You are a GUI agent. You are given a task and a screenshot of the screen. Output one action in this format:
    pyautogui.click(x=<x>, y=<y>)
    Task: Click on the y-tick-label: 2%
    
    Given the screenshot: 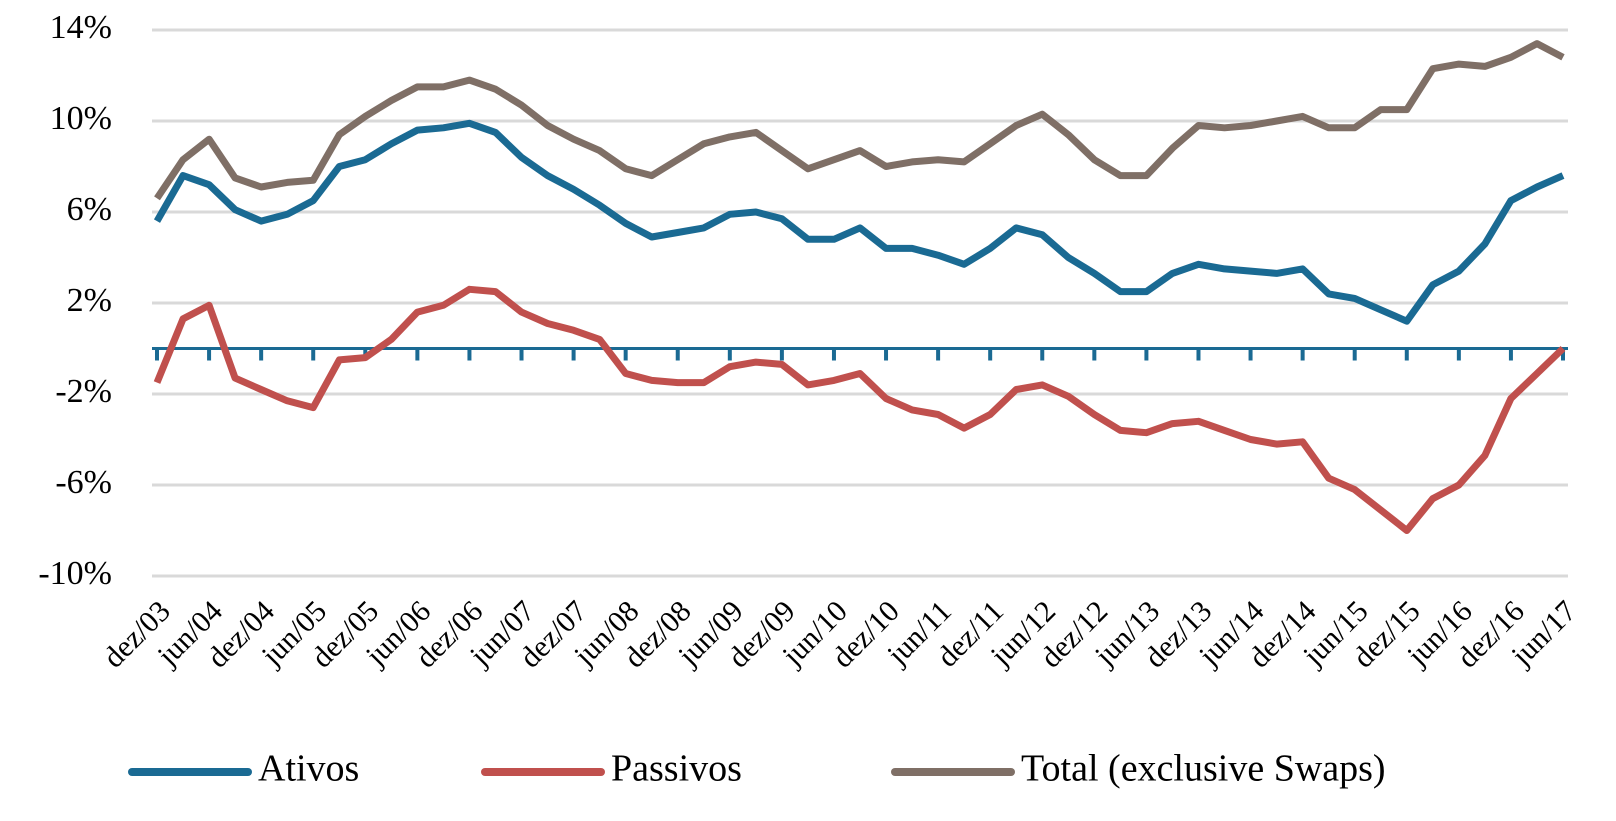 What is the action you would take?
    pyautogui.click(x=89, y=300)
    